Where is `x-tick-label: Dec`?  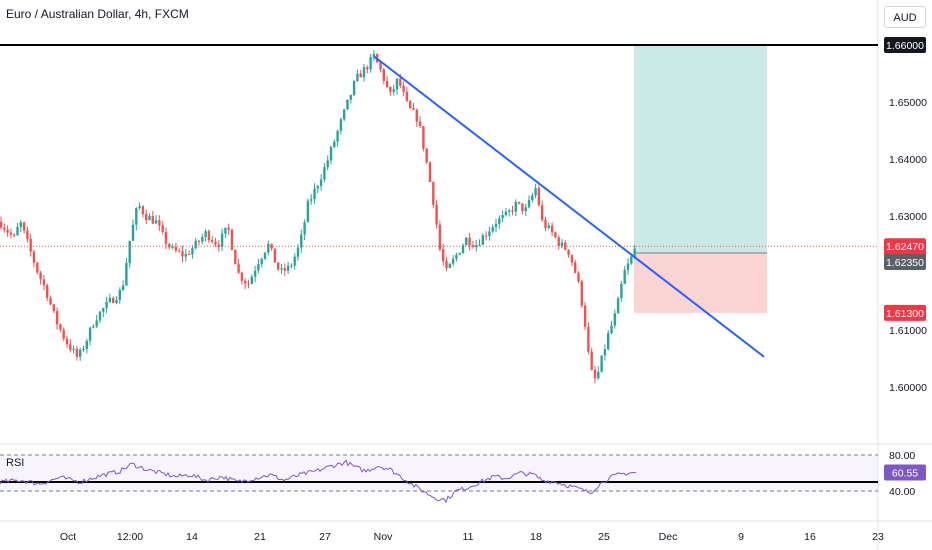
x-tick-label: Dec is located at coordinates (668, 537).